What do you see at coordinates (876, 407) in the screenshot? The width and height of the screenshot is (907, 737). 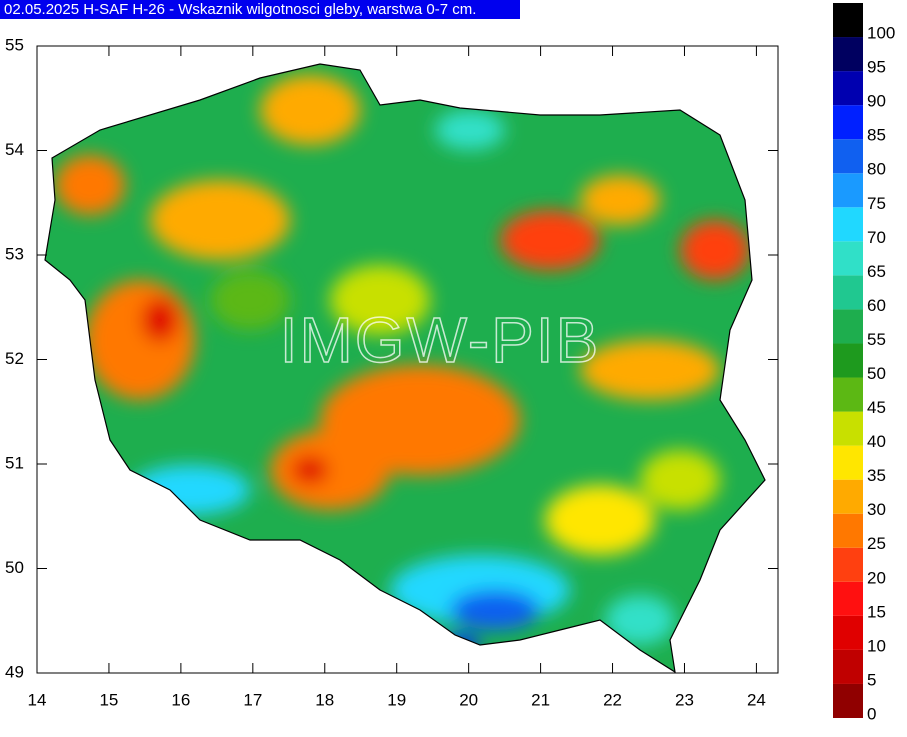 I see `legend-label: 45` at bounding box center [876, 407].